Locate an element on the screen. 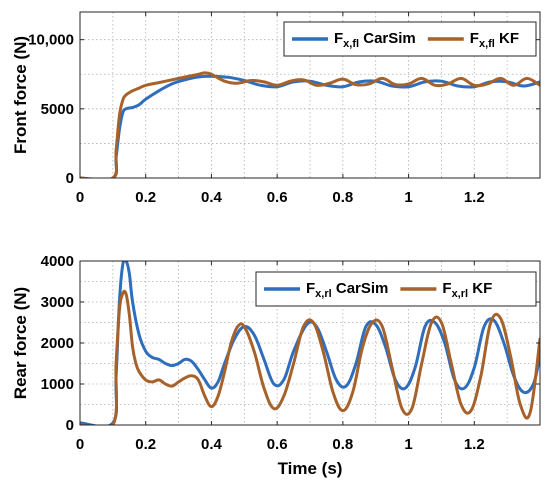 Image resolution: width=550 pixels, height=483 pixels. y-tick-label: 4000 is located at coordinates (57, 261).